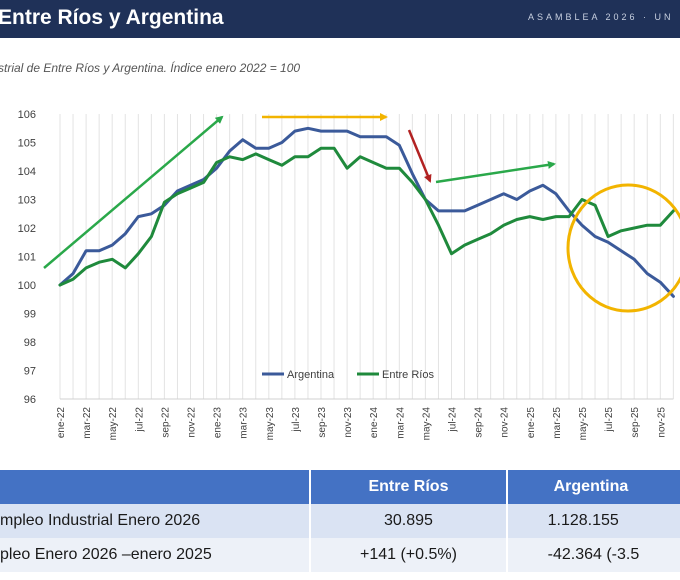 The width and height of the screenshot is (680, 580). I want to click on table-cell: 30.895, so click(408, 521).